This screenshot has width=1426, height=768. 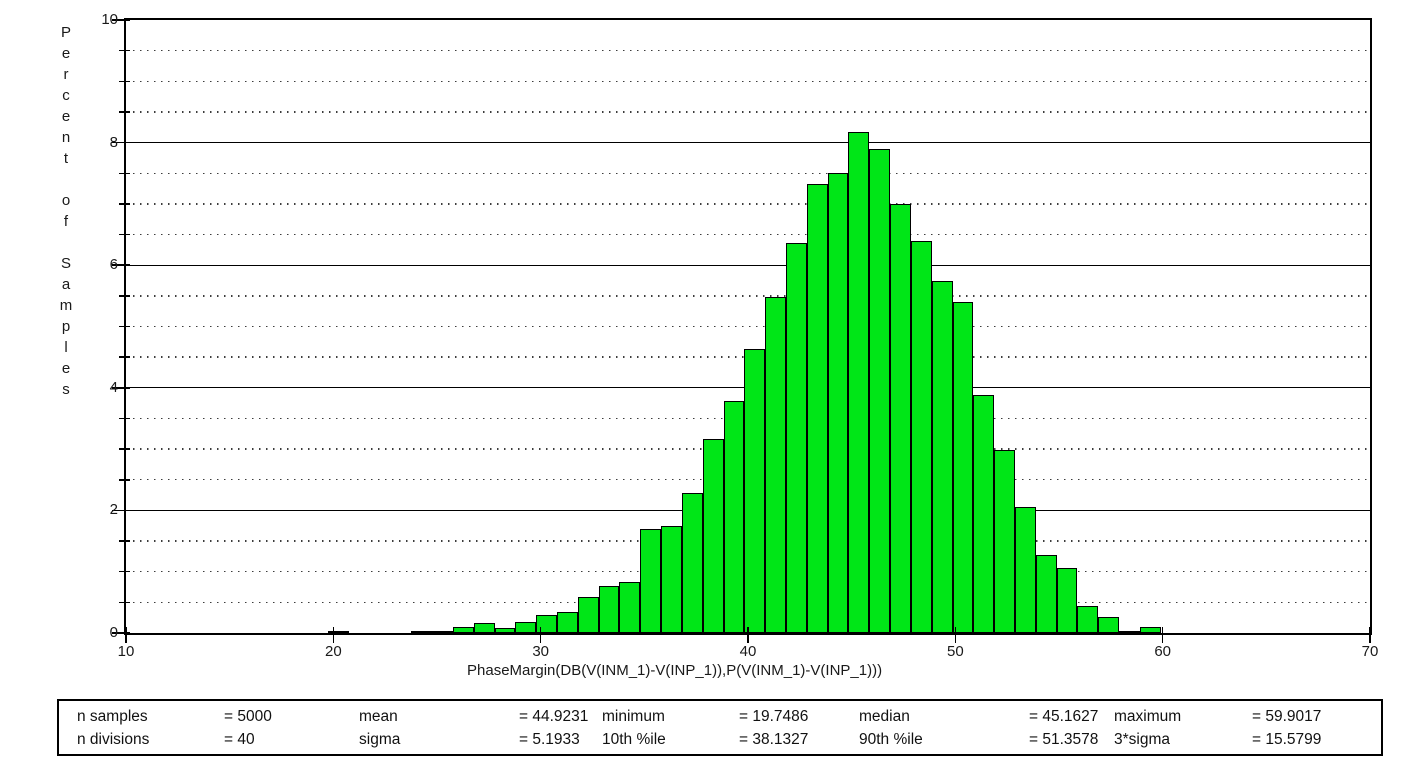 What do you see at coordinates (66, 137) in the screenshot?
I see `y-axis-title-char: n` at bounding box center [66, 137].